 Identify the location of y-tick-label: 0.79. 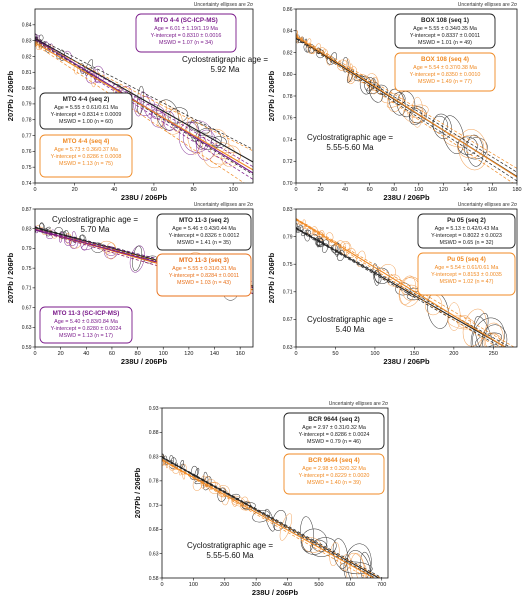
(27, 105).